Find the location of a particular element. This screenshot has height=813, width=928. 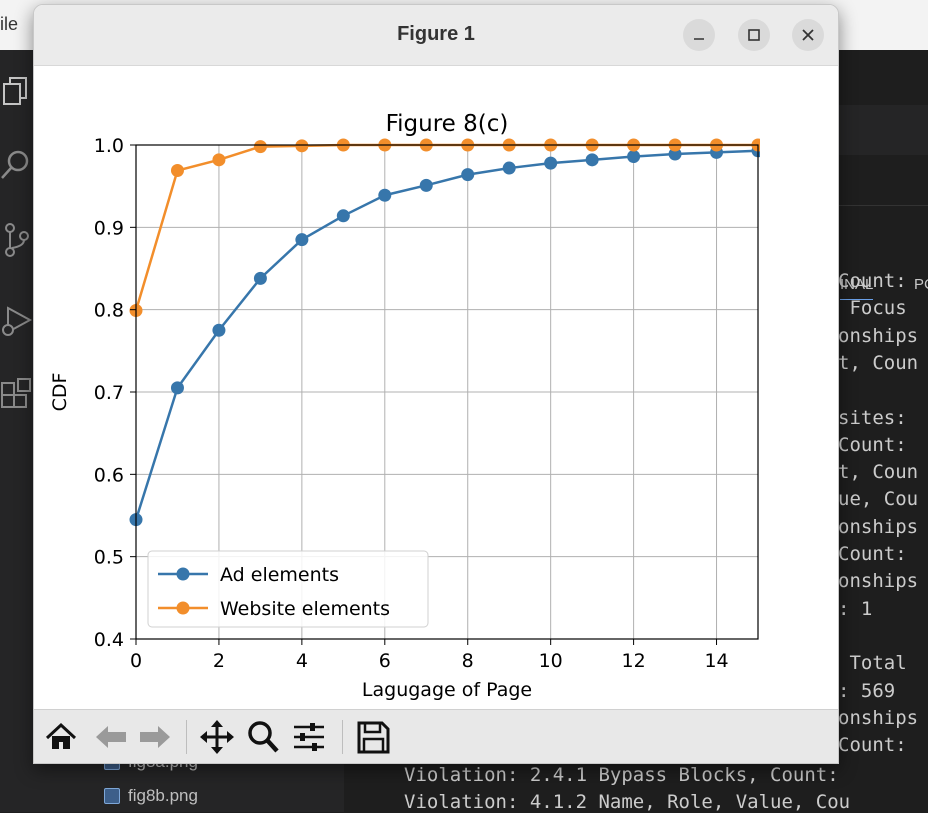

maximize-button is located at coordinates (754, 35).